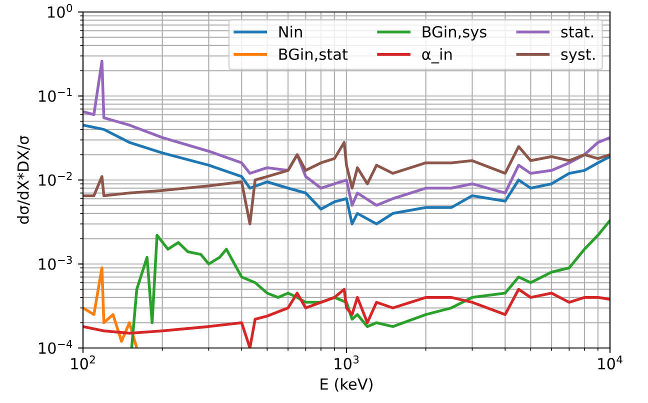  What do you see at coordinates (610, 363) in the screenshot?
I see `x-tick-label: 10$^{4}$` at bounding box center [610, 363].